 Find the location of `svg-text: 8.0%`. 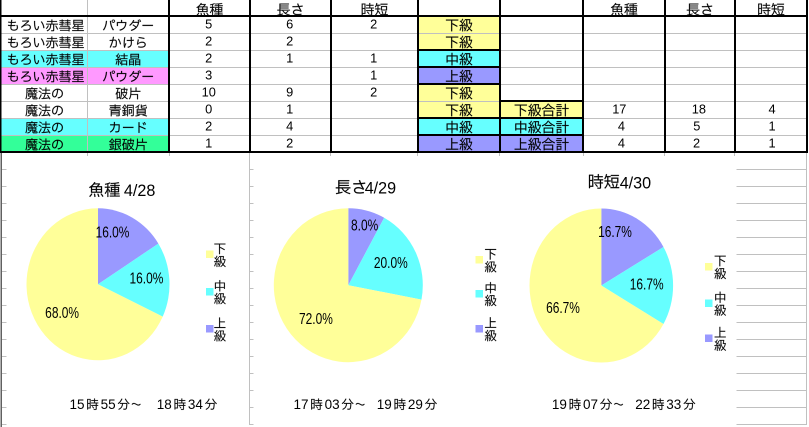

svg-text: 8.0% is located at coordinates (364, 225).